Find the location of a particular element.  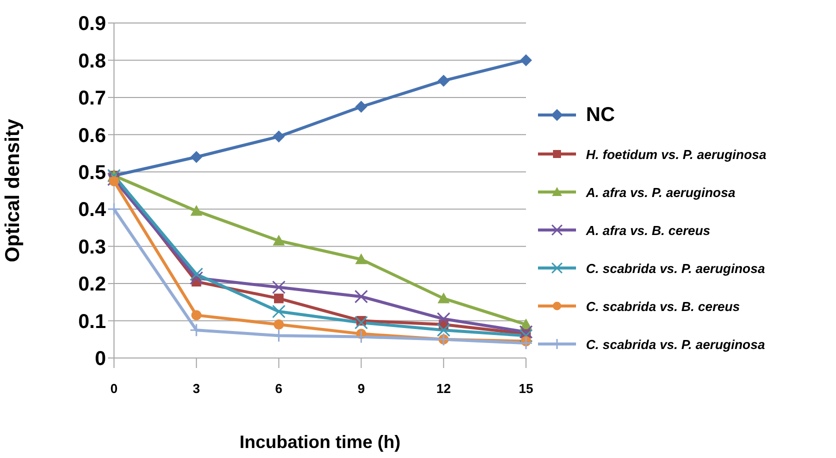

y-tick-label: 0.1 is located at coordinates (92, 321).